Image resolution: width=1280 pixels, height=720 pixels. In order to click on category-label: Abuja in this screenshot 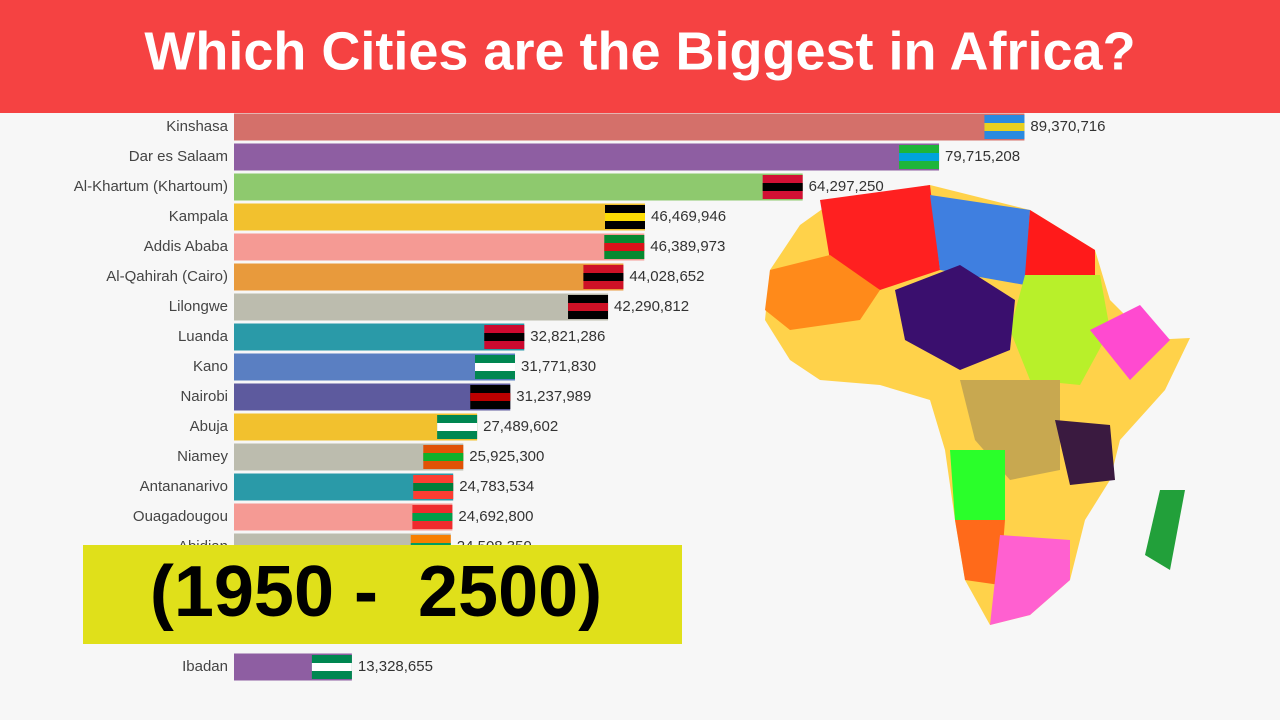, I will do `click(209, 426)`.